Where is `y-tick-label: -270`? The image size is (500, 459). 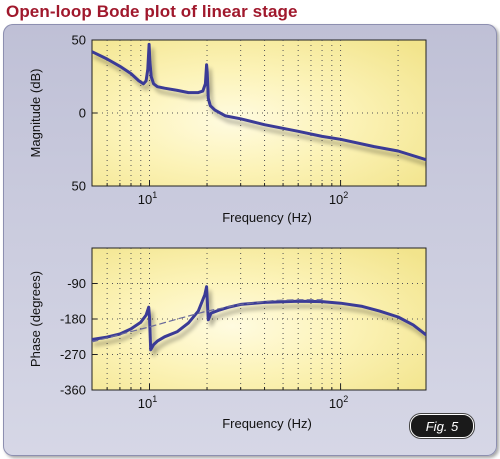 y-tick-label: -270 is located at coordinates (73, 354).